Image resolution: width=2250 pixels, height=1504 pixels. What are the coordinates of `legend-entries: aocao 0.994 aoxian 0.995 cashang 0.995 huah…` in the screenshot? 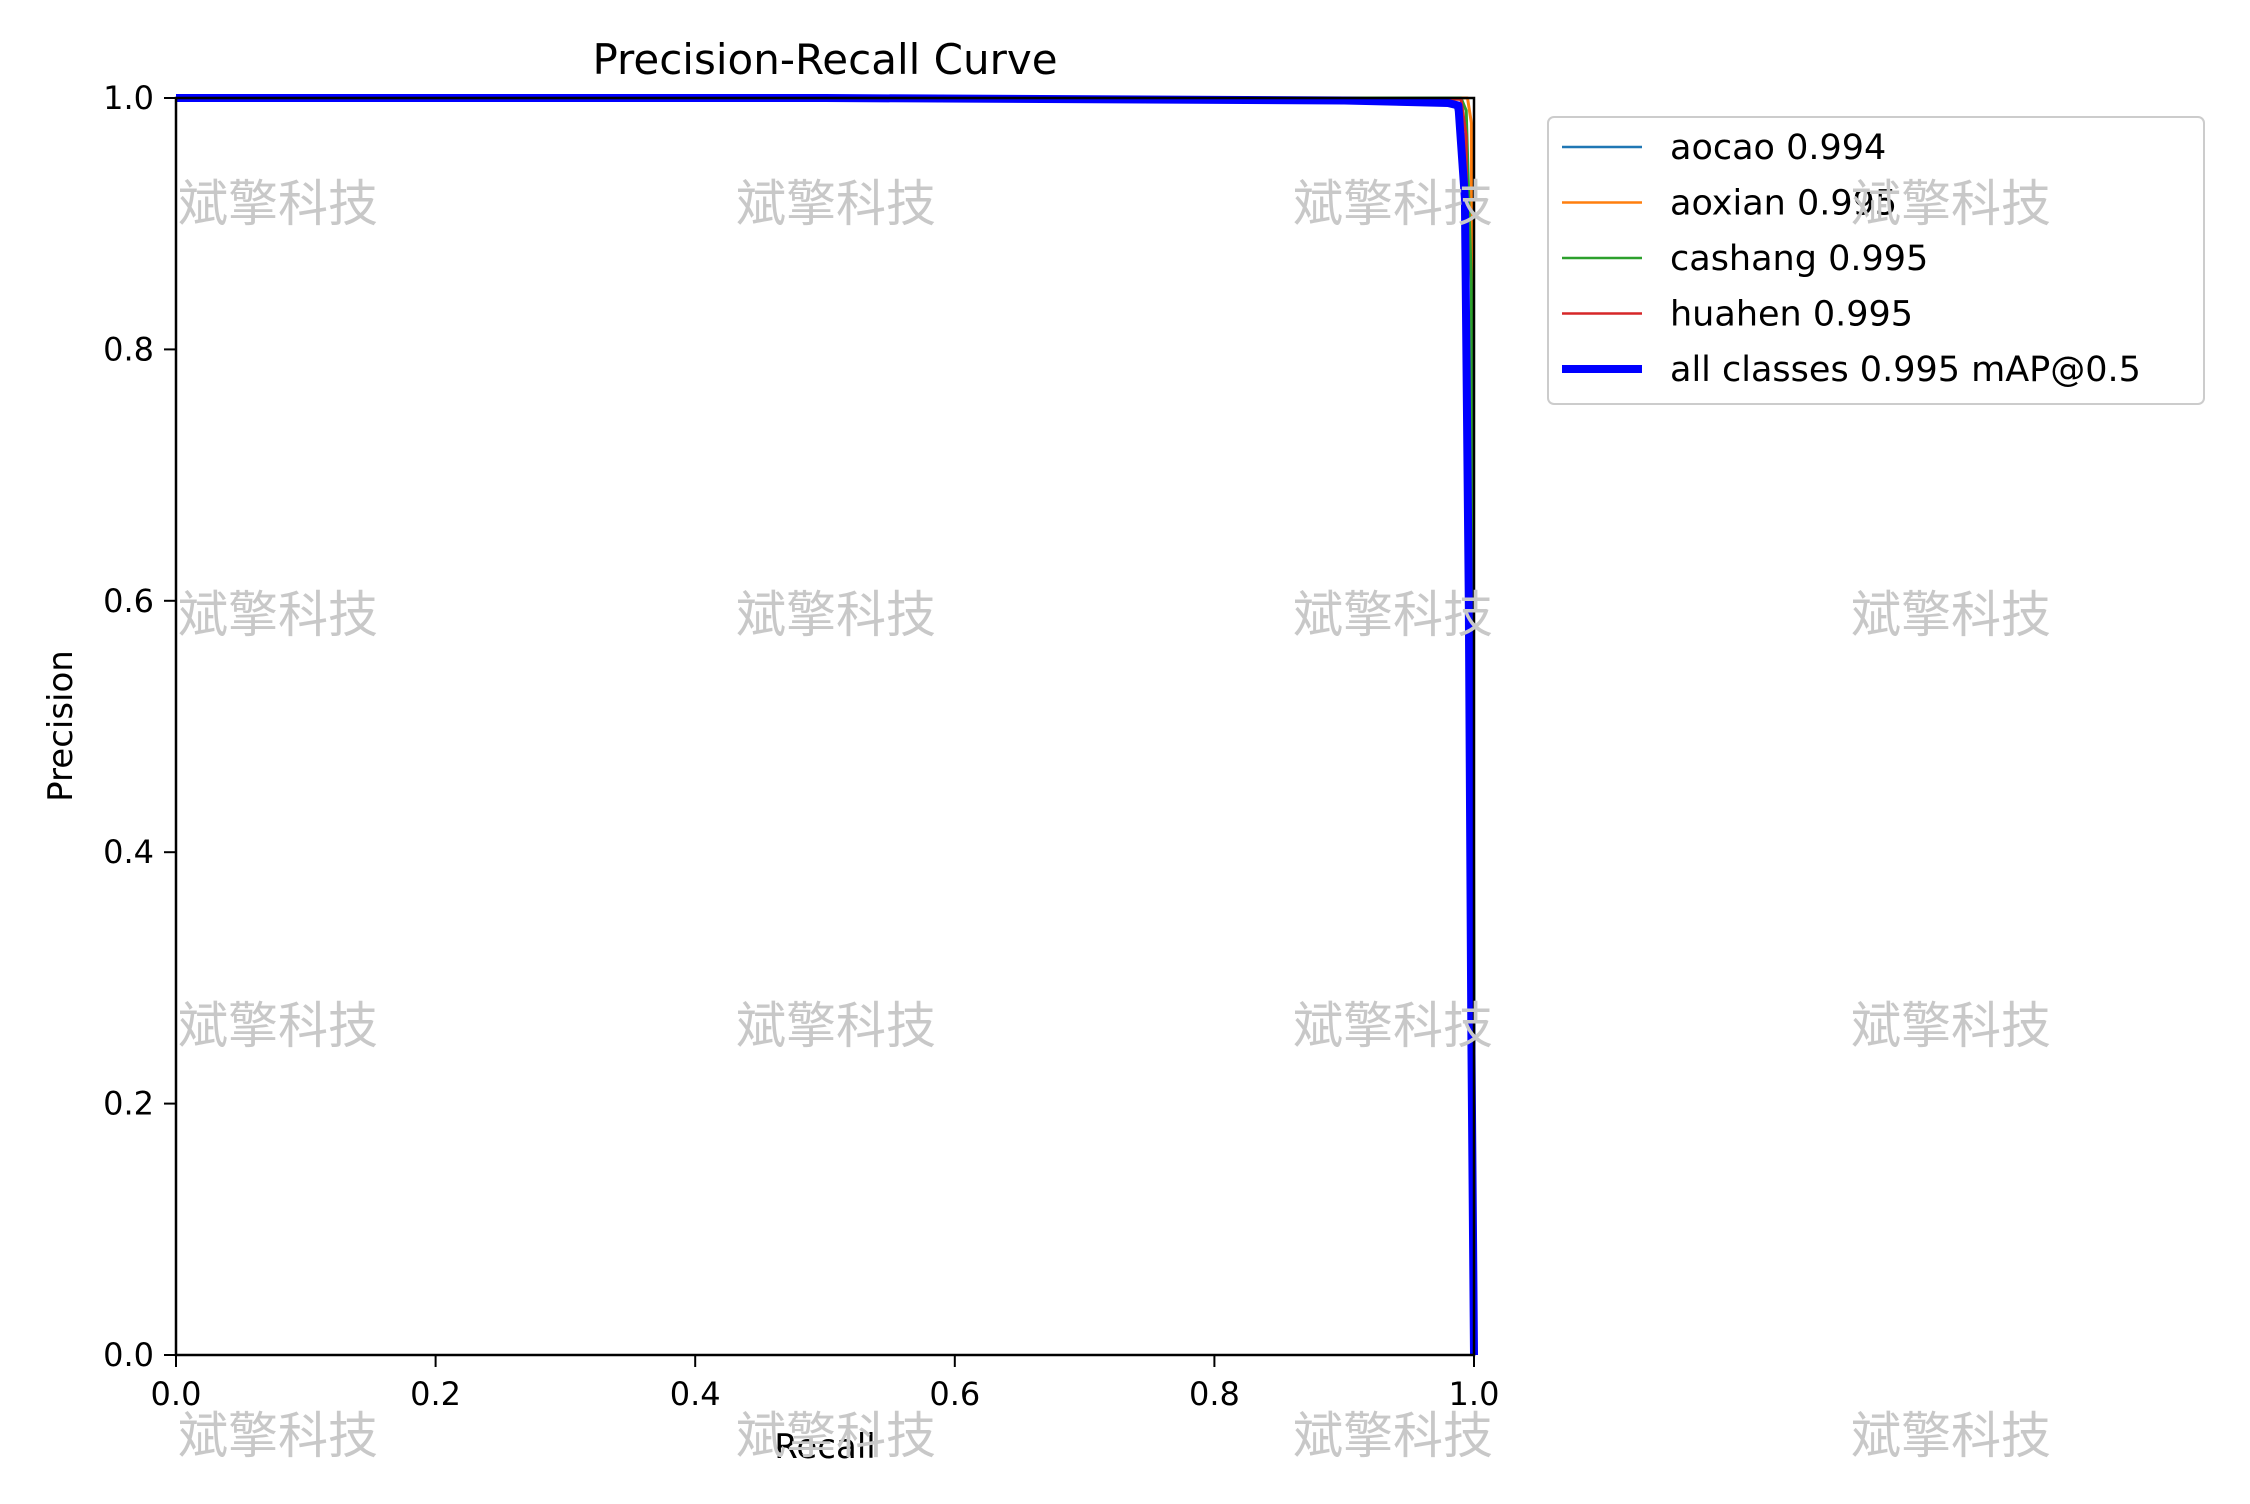 It's located at (1851, 259).